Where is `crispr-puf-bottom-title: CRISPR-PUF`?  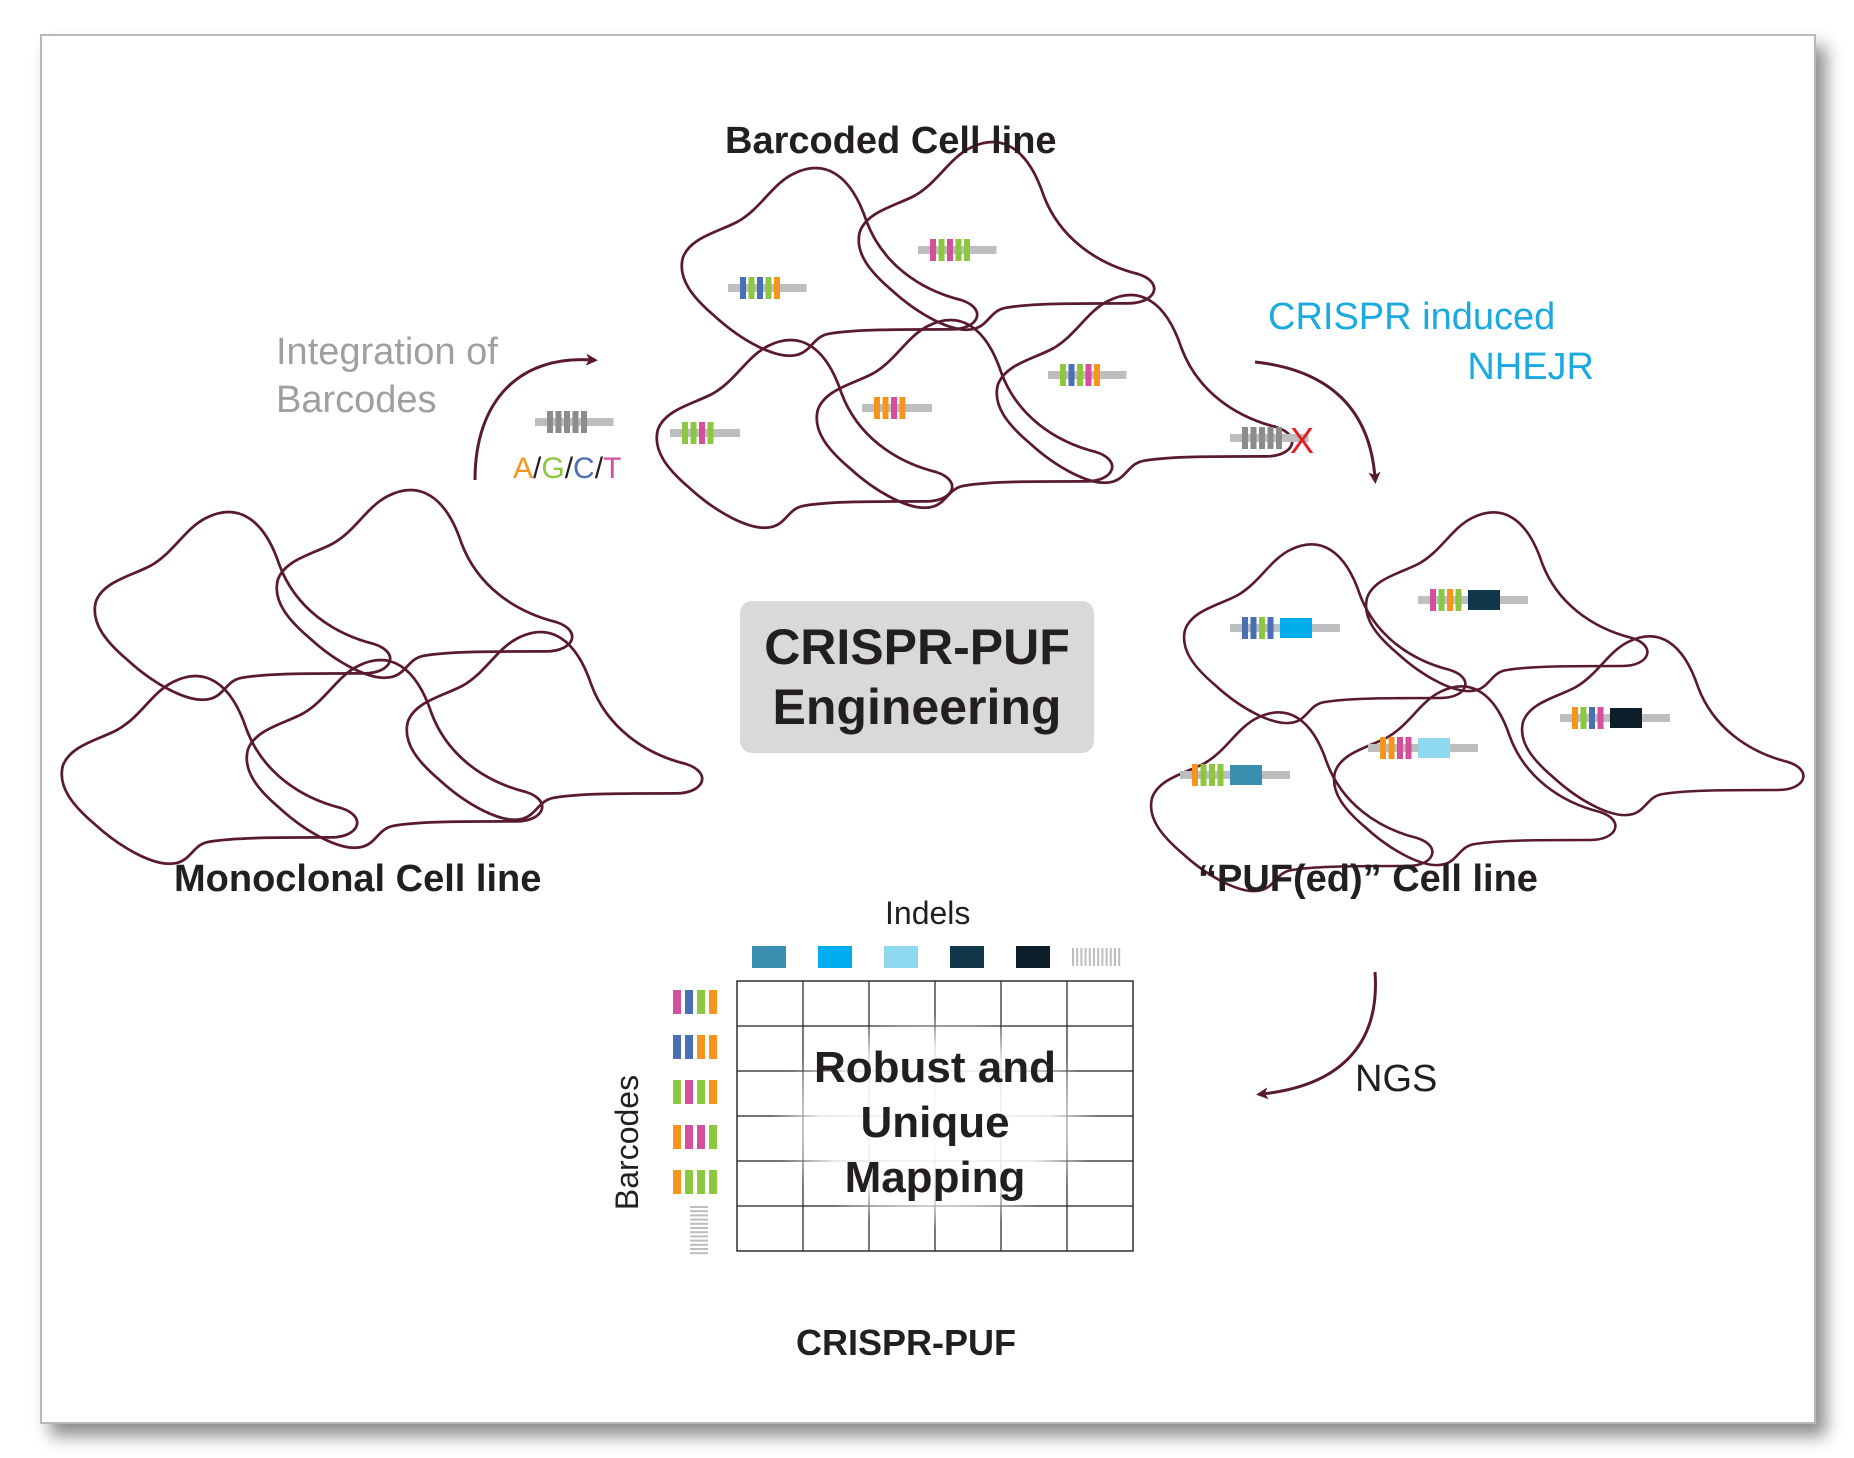
crispr-puf-bottom-title: CRISPR-PUF is located at coordinates (906, 1342).